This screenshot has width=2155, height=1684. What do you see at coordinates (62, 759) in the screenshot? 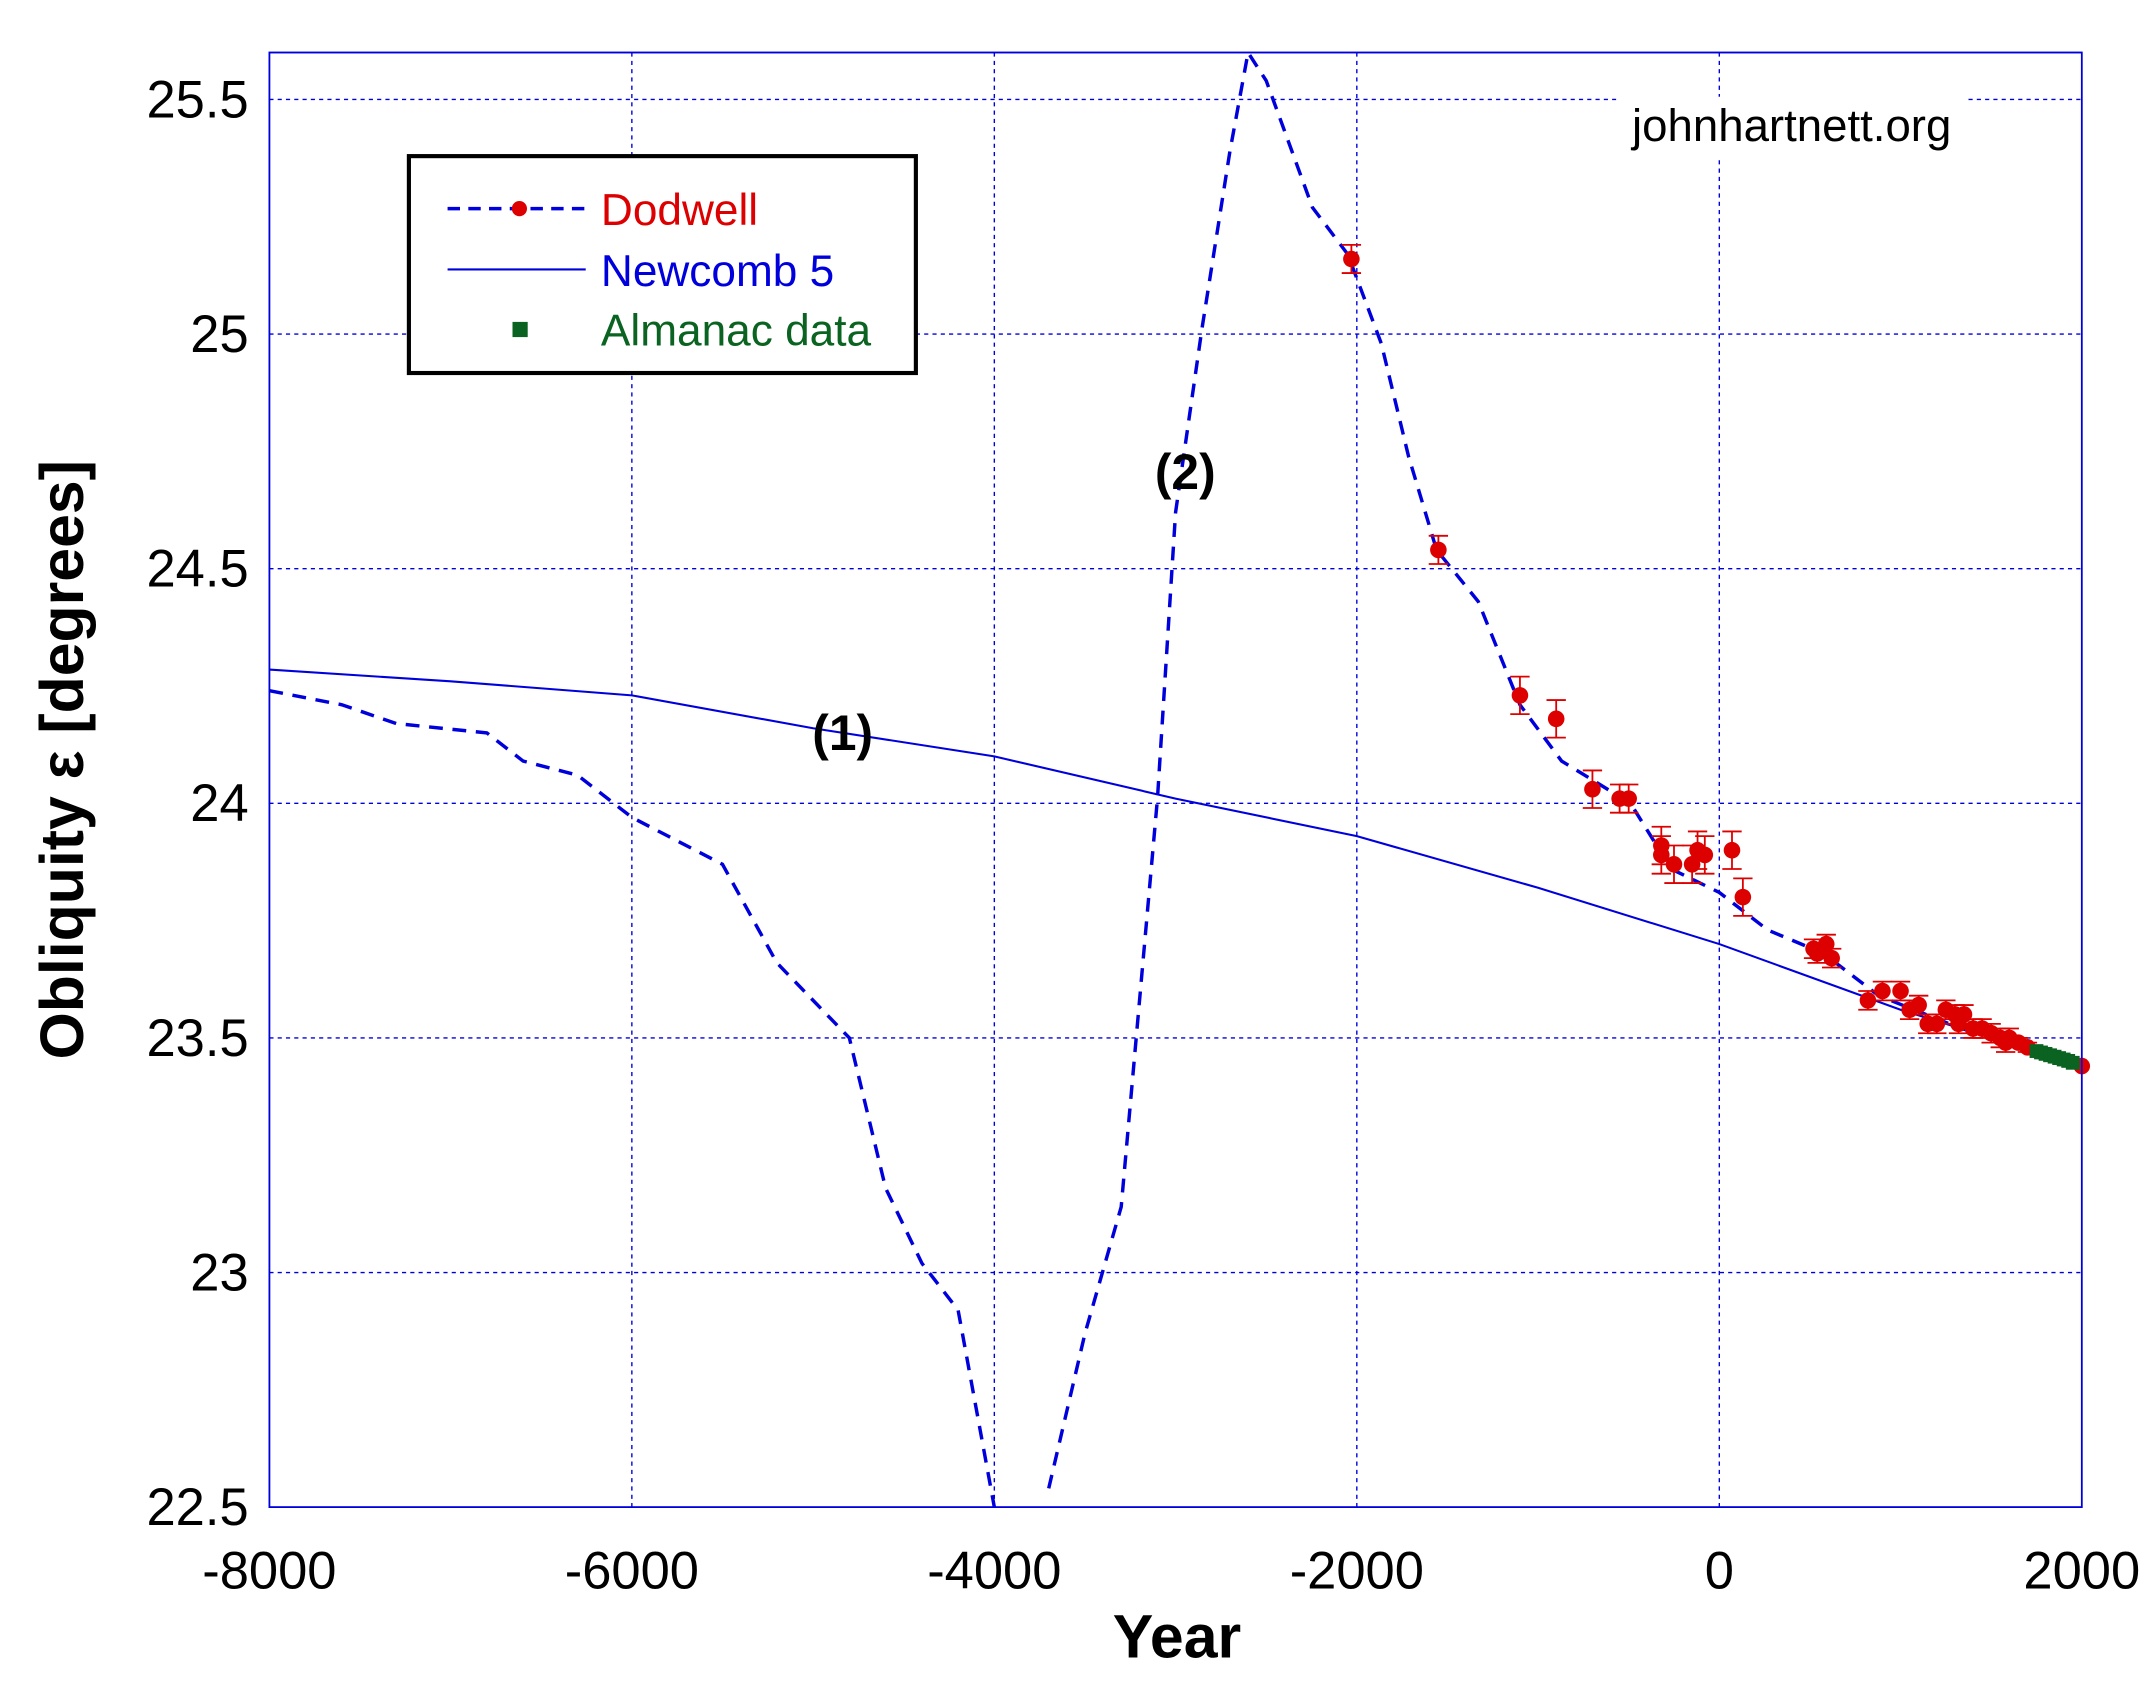
I see `y-axis-label: Obliquity ε [degrees]` at bounding box center [62, 759].